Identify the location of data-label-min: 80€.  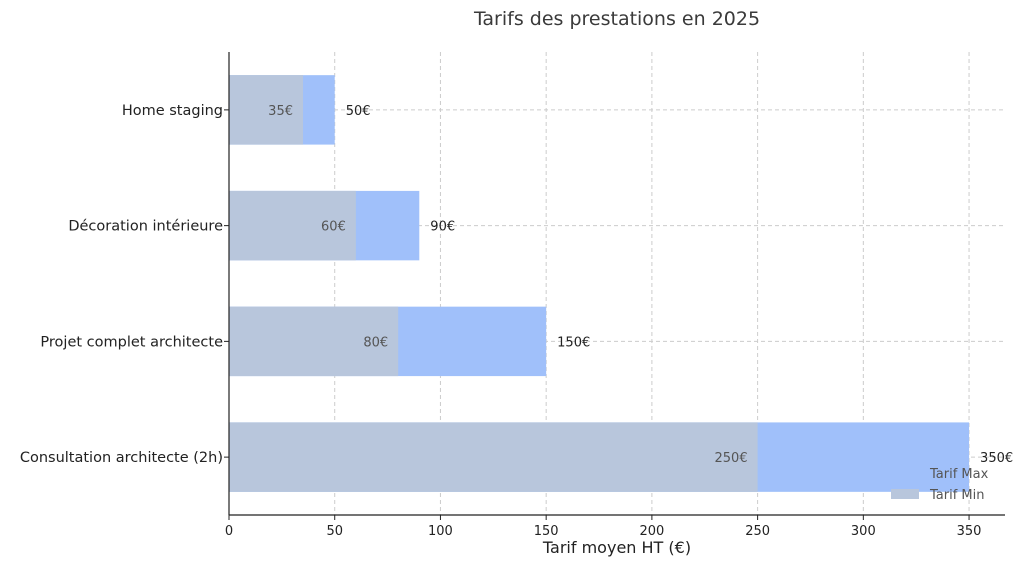
(375, 342).